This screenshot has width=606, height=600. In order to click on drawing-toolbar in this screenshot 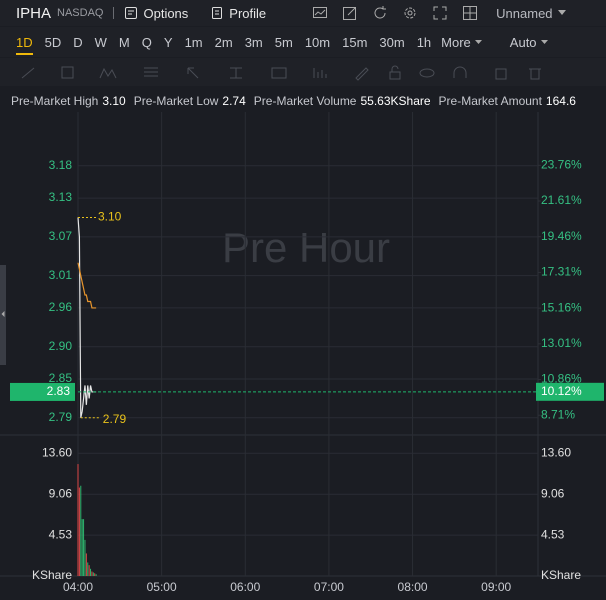, I will do `click(303, 72)`.